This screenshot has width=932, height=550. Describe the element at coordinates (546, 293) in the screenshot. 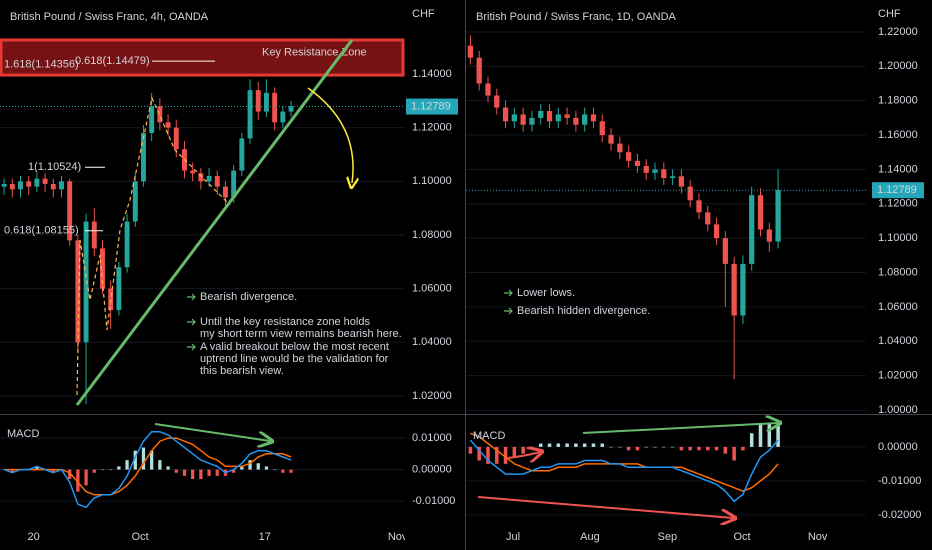

I see `note-text: Lower lows.` at that location.